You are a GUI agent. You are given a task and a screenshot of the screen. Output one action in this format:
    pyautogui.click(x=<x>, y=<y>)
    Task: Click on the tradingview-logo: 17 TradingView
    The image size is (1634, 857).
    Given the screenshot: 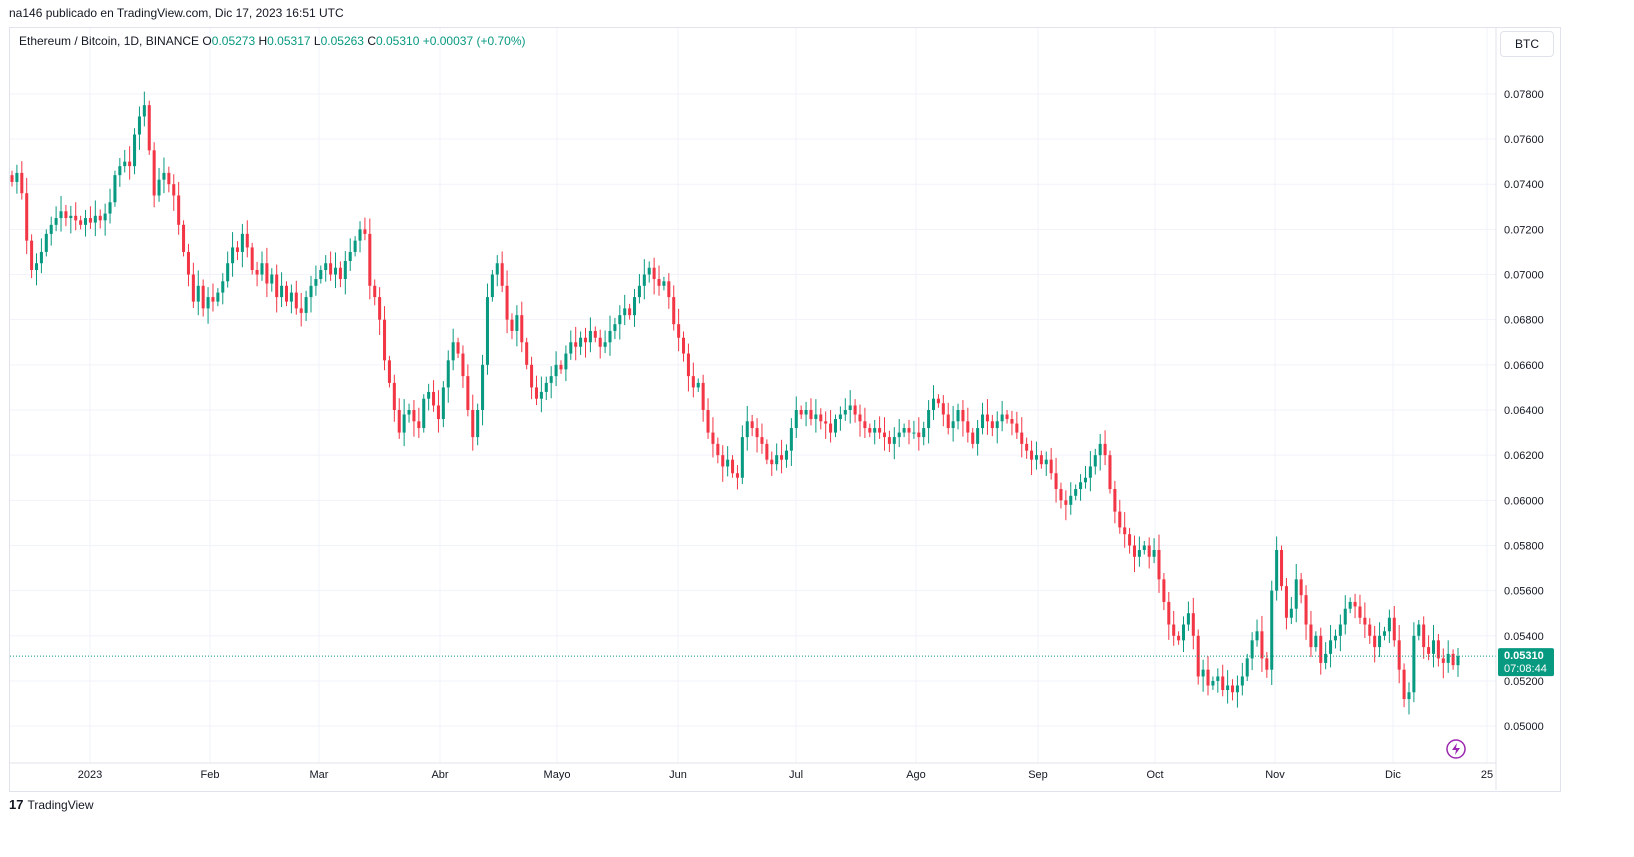 What is the action you would take?
    pyautogui.click(x=51, y=804)
    